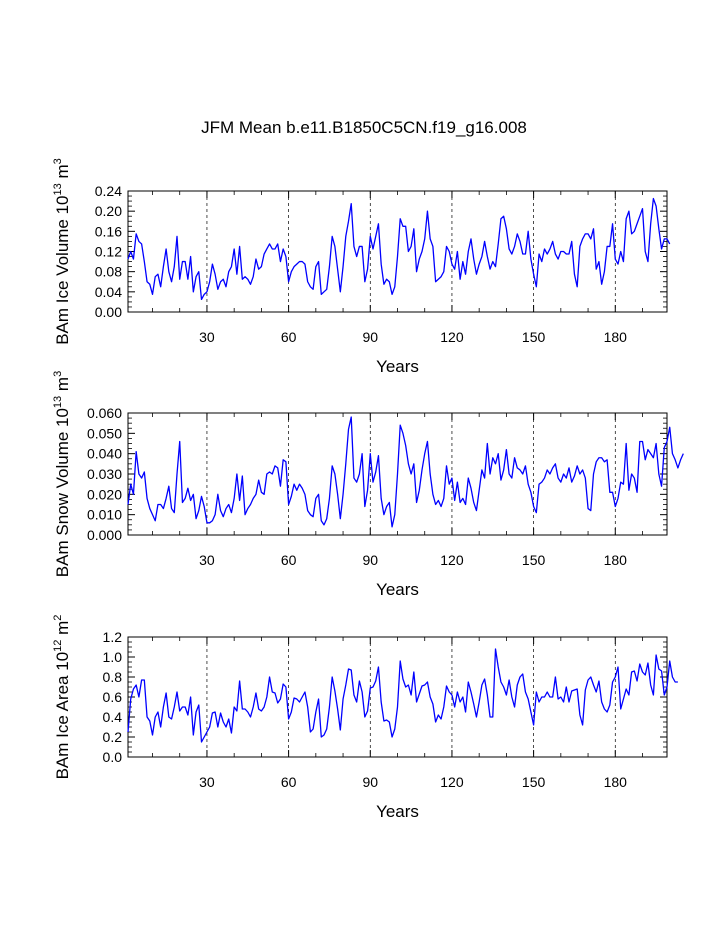  I want to click on y-tick-label: 0.2, so click(113, 737).